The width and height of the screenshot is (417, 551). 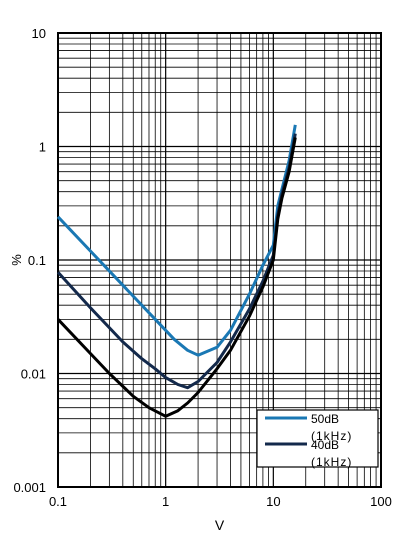 What do you see at coordinates (325, 419) in the screenshot?
I see `legend-label-1: 50dB` at bounding box center [325, 419].